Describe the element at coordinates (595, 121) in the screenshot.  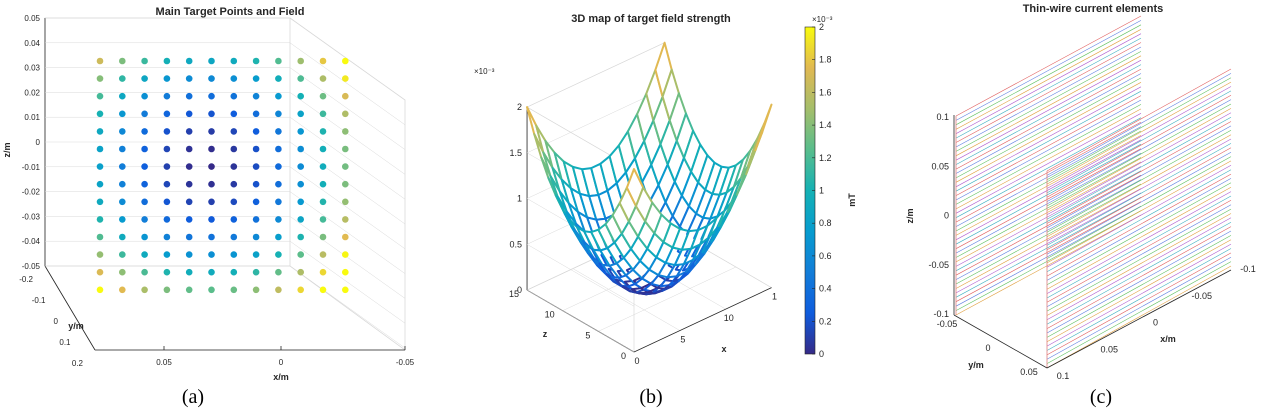
I see `panel-b-z-gridline` at that location.